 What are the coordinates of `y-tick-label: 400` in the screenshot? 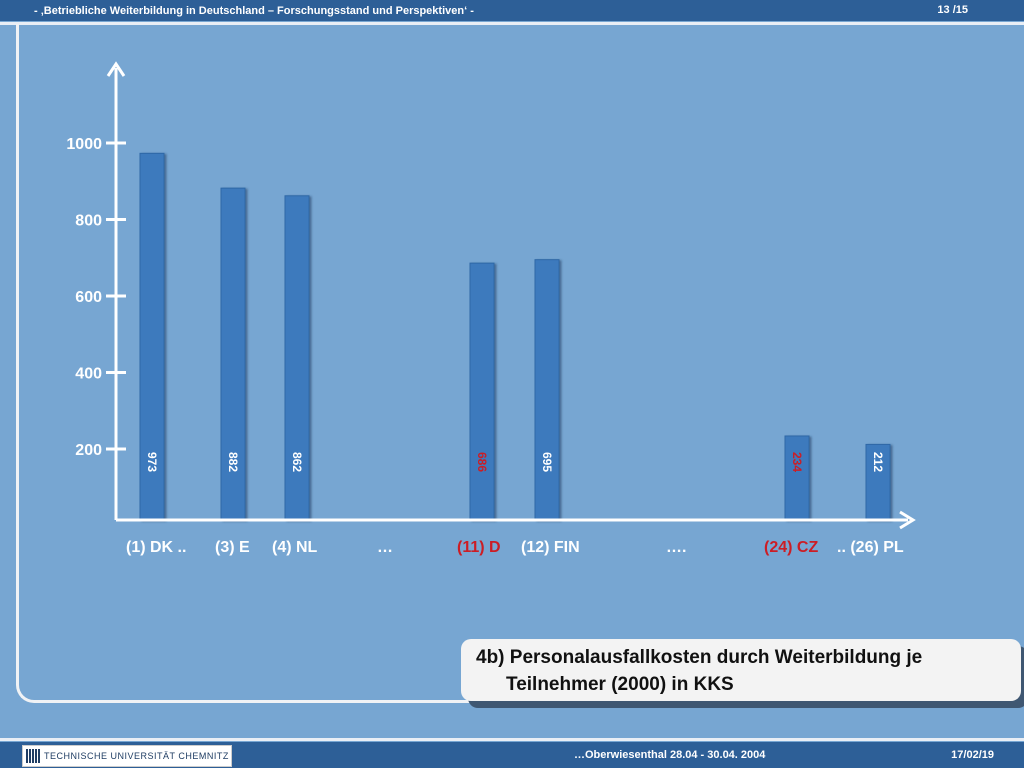 It's located at (88, 374).